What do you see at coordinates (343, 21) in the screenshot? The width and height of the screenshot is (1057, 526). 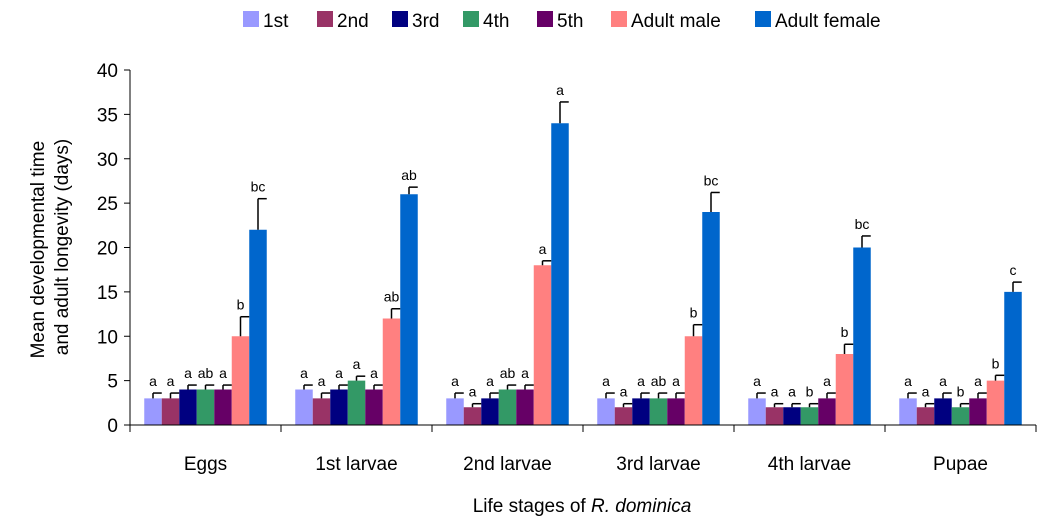 I see `legend-item: 2nd` at bounding box center [343, 21].